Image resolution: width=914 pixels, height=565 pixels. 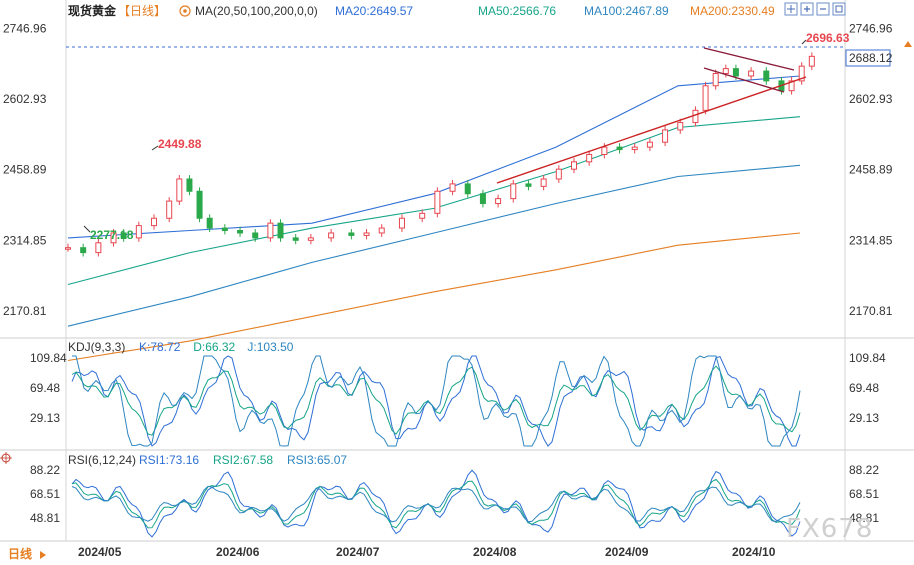 I want to click on watermark: FX678, so click(x=829, y=529).